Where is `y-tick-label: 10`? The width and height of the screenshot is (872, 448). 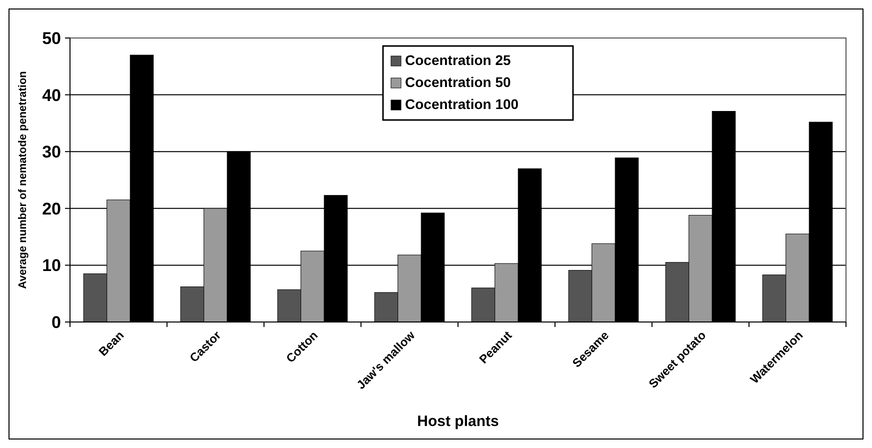
y-tick-label: 10 is located at coordinates (51, 266).